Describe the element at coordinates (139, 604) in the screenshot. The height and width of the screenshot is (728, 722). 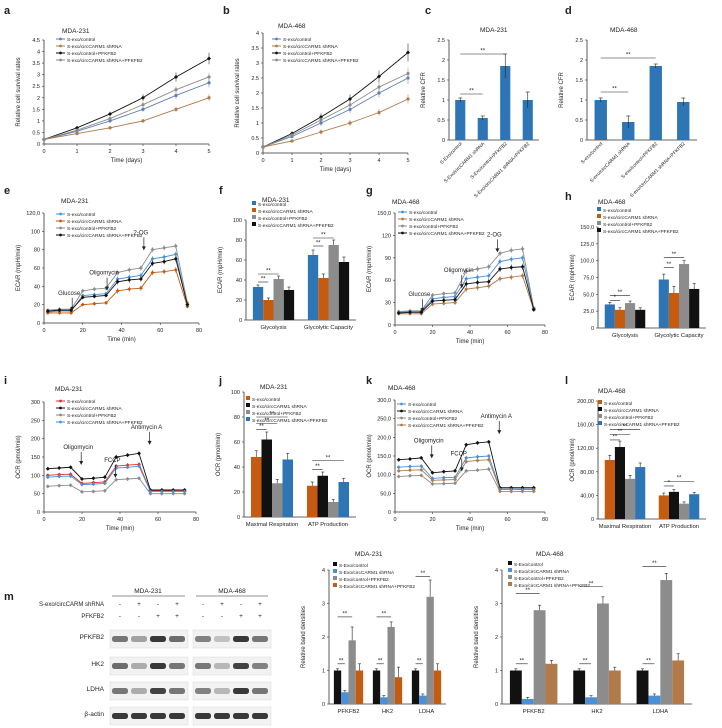
I see `condition-sign: +` at that location.